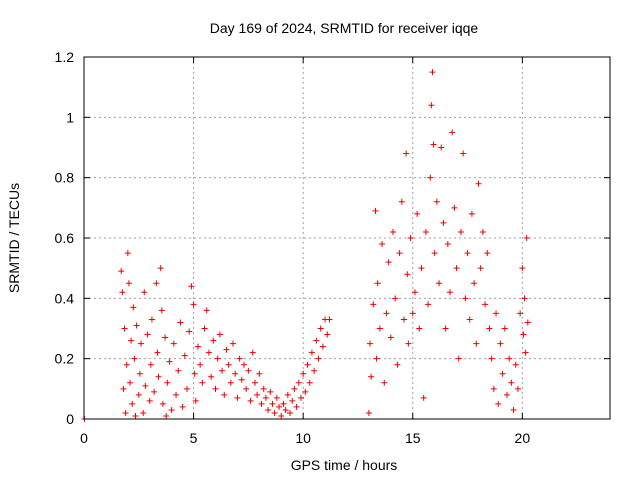  What do you see at coordinates (14, 238) in the screenshot?
I see `y-axis-label: SRMTID / TECUs` at bounding box center [14, 238].